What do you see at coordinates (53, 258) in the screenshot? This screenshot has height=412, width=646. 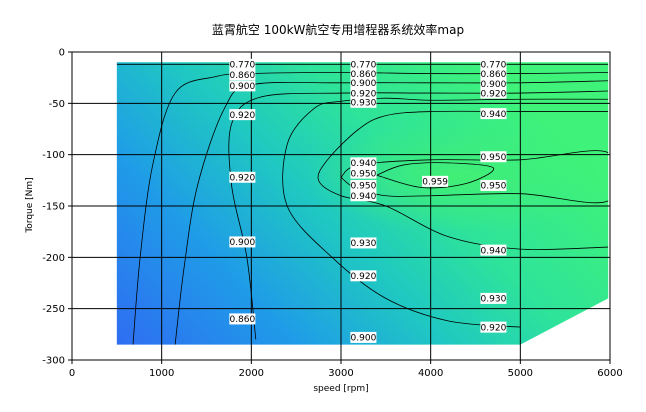 I see `y-tick-label: -200` at bounding box center [53, 258].